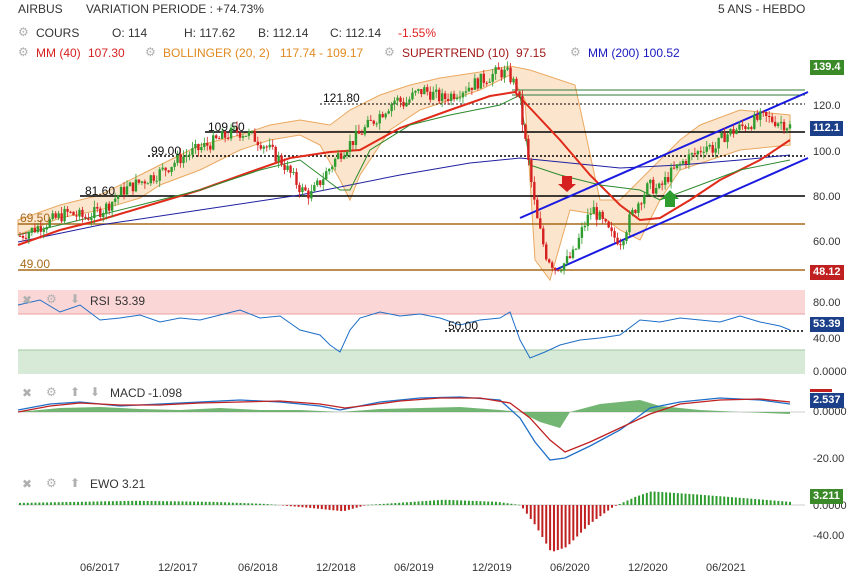 The image size is (855, 580). Describe the element at coordinates (178, 568) in the screenshot. I see `x-tick-1: 12/2017` at that location.